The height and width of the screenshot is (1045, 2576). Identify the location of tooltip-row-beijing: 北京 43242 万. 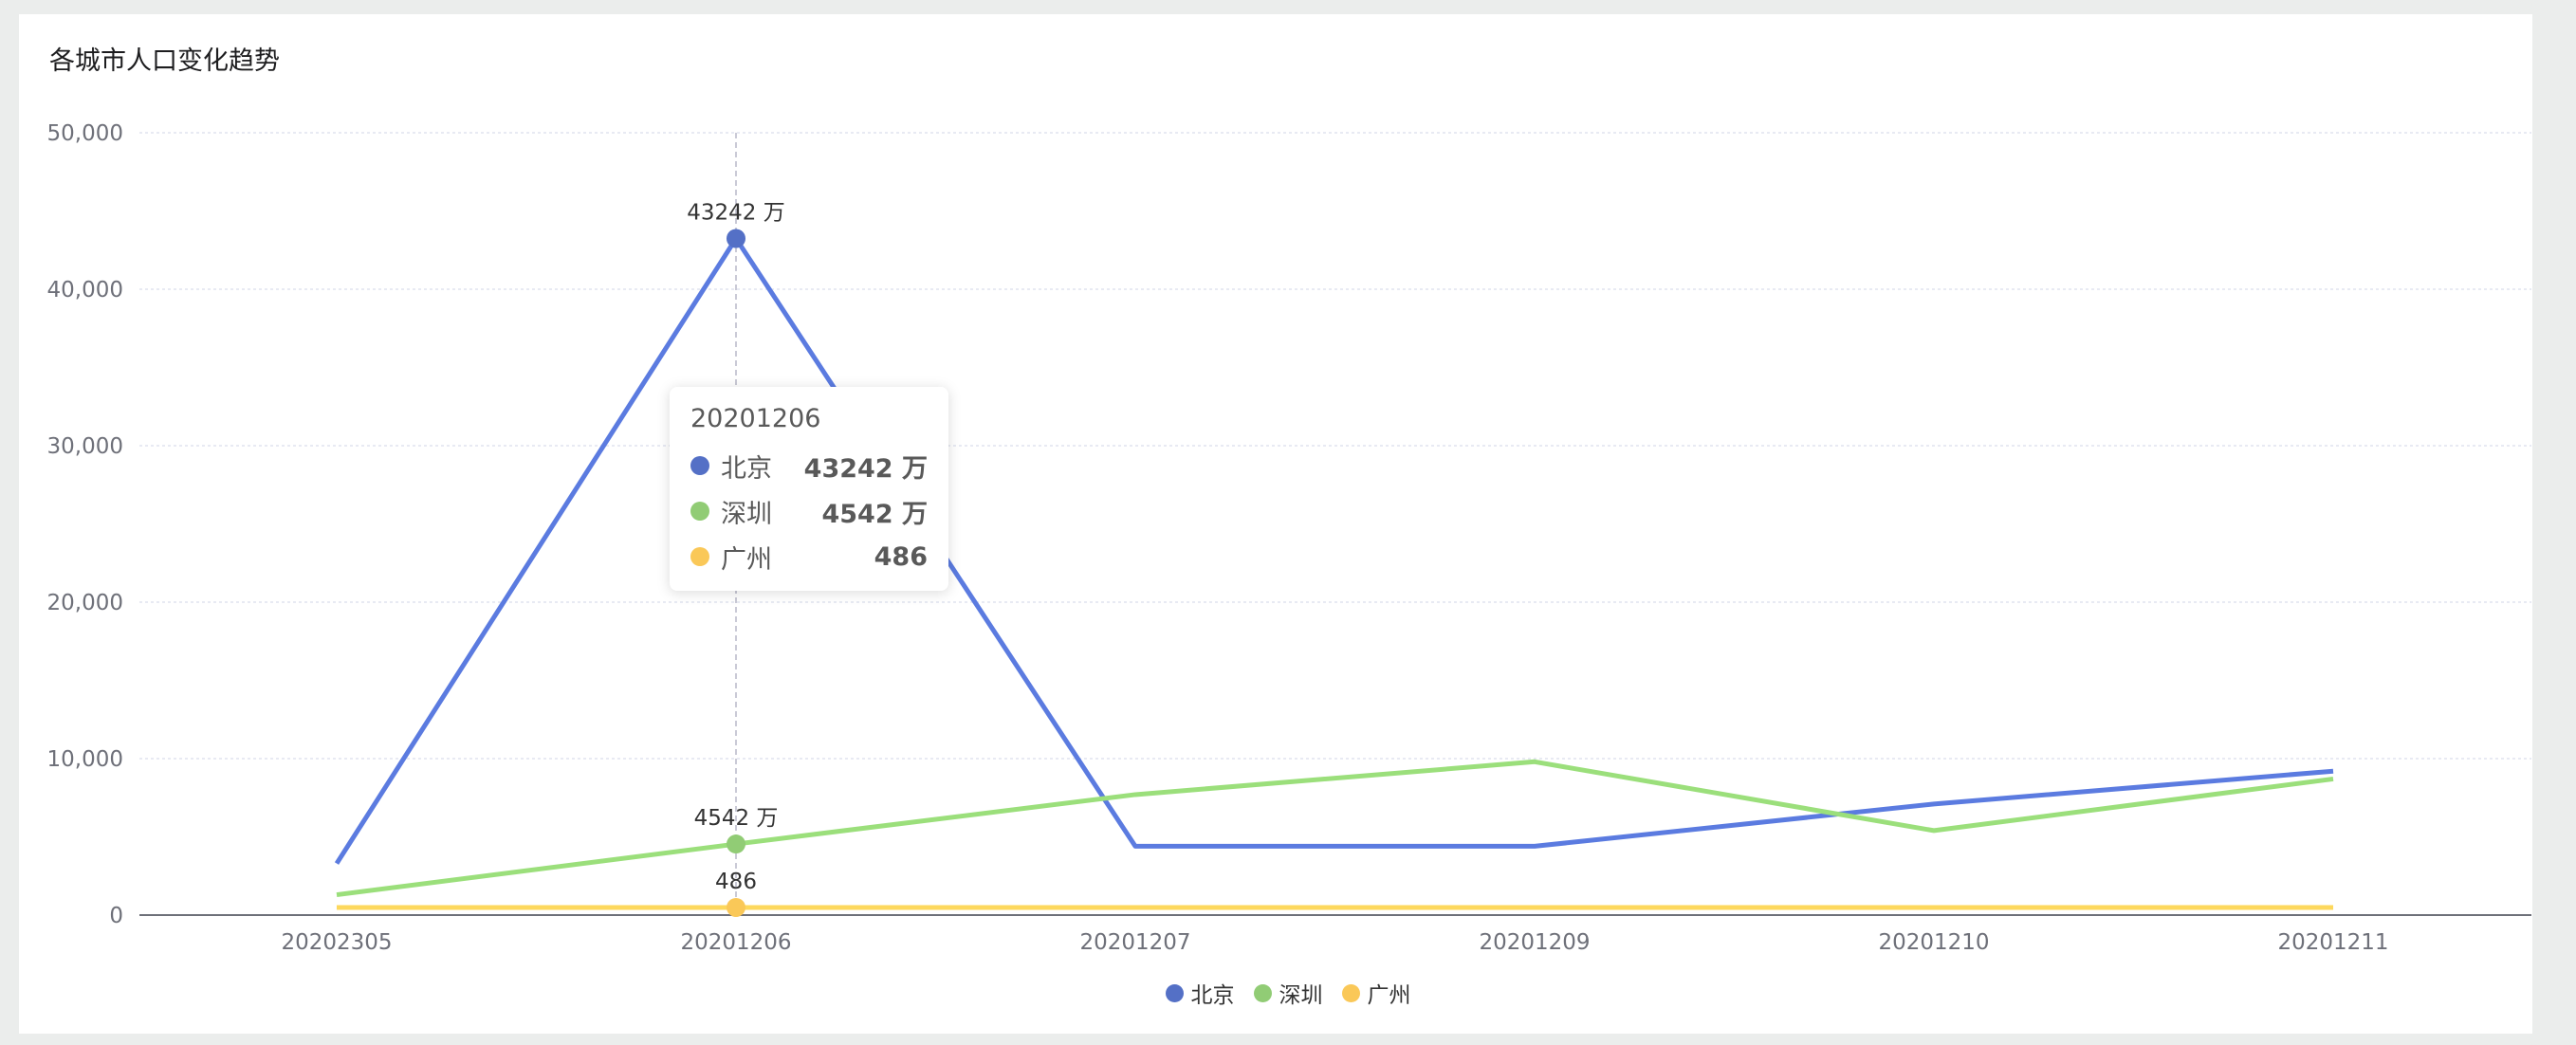
(809, 465).